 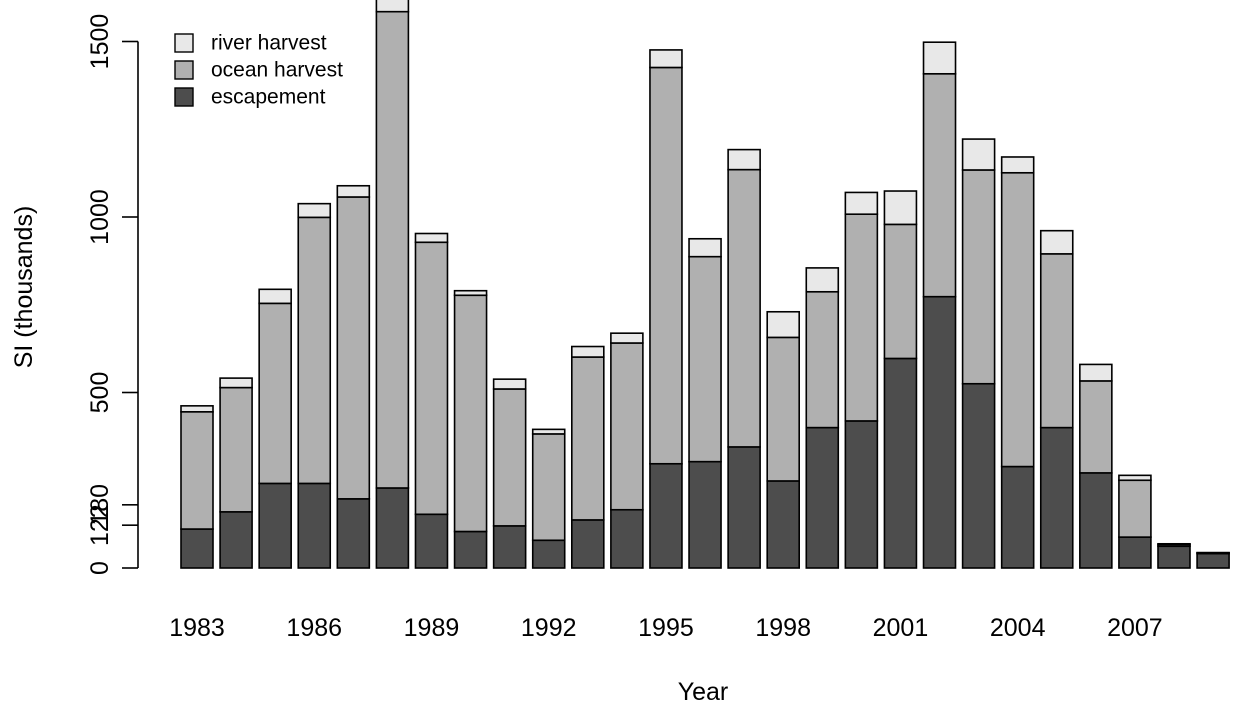 What do you see at coordinates (548, 554) in the screenshot?
I see `bar-escapement-1992` at bounding box center [548, 554].